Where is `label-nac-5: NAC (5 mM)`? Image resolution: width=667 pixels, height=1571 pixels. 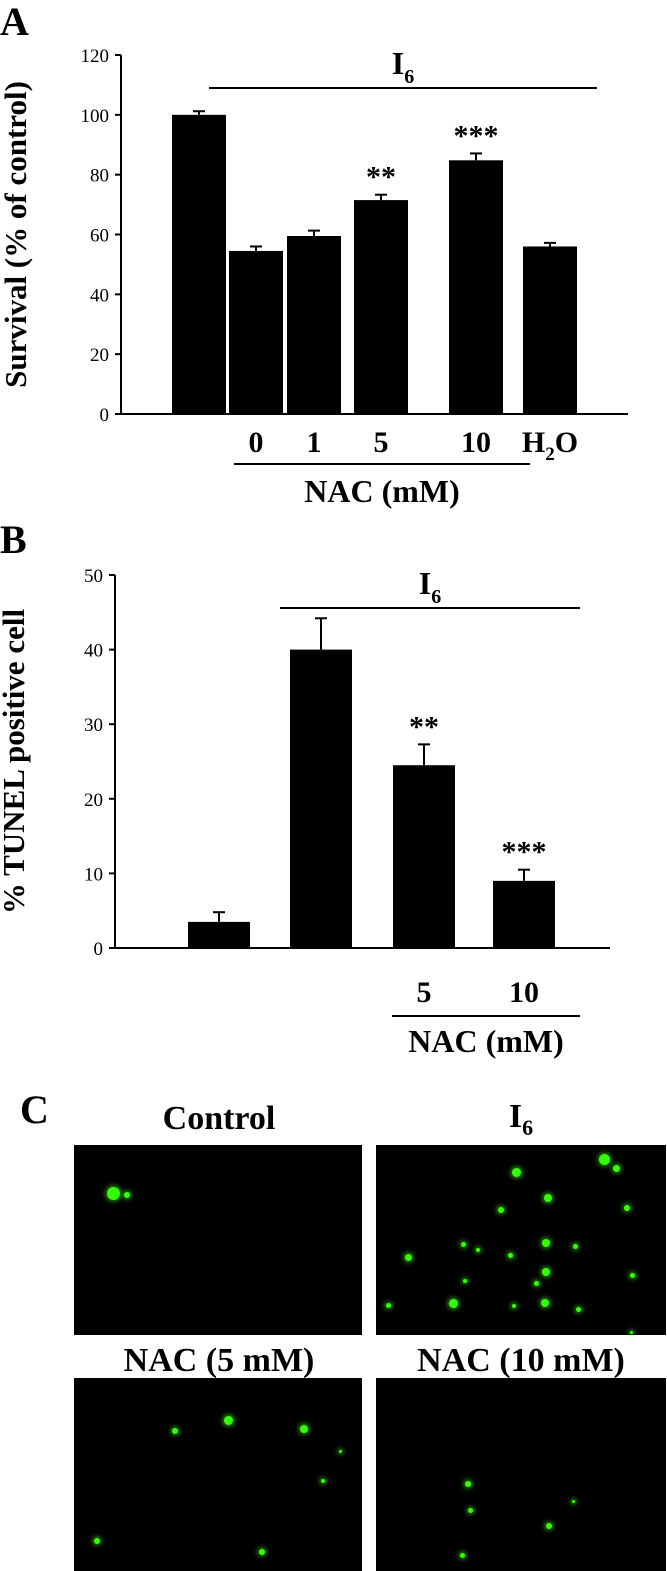 label-nac-5: NAC (5 mM) is located at coordinates (219, 1360).